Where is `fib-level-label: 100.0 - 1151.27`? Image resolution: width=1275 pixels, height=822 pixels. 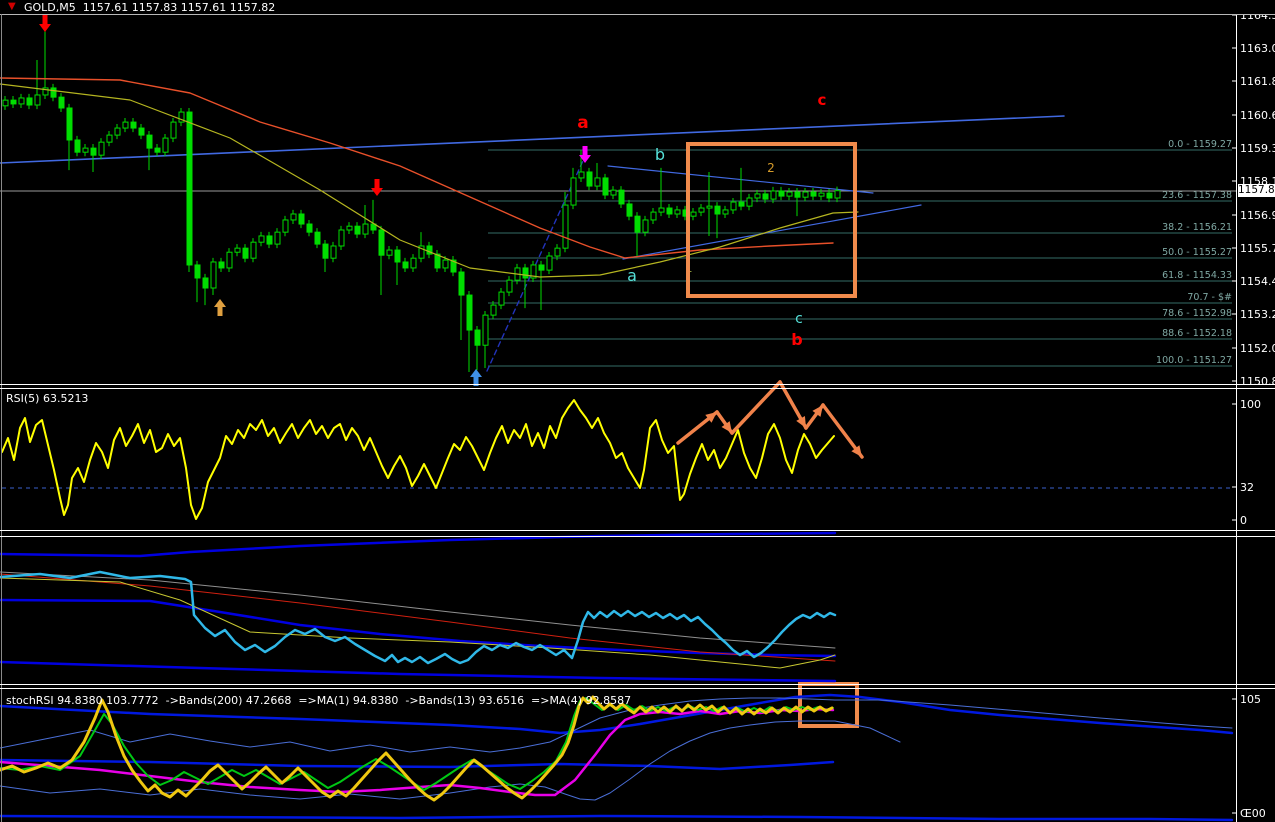 fib-level-label: 100.0 - 1151.27 is located at coordinates (1194, 360).